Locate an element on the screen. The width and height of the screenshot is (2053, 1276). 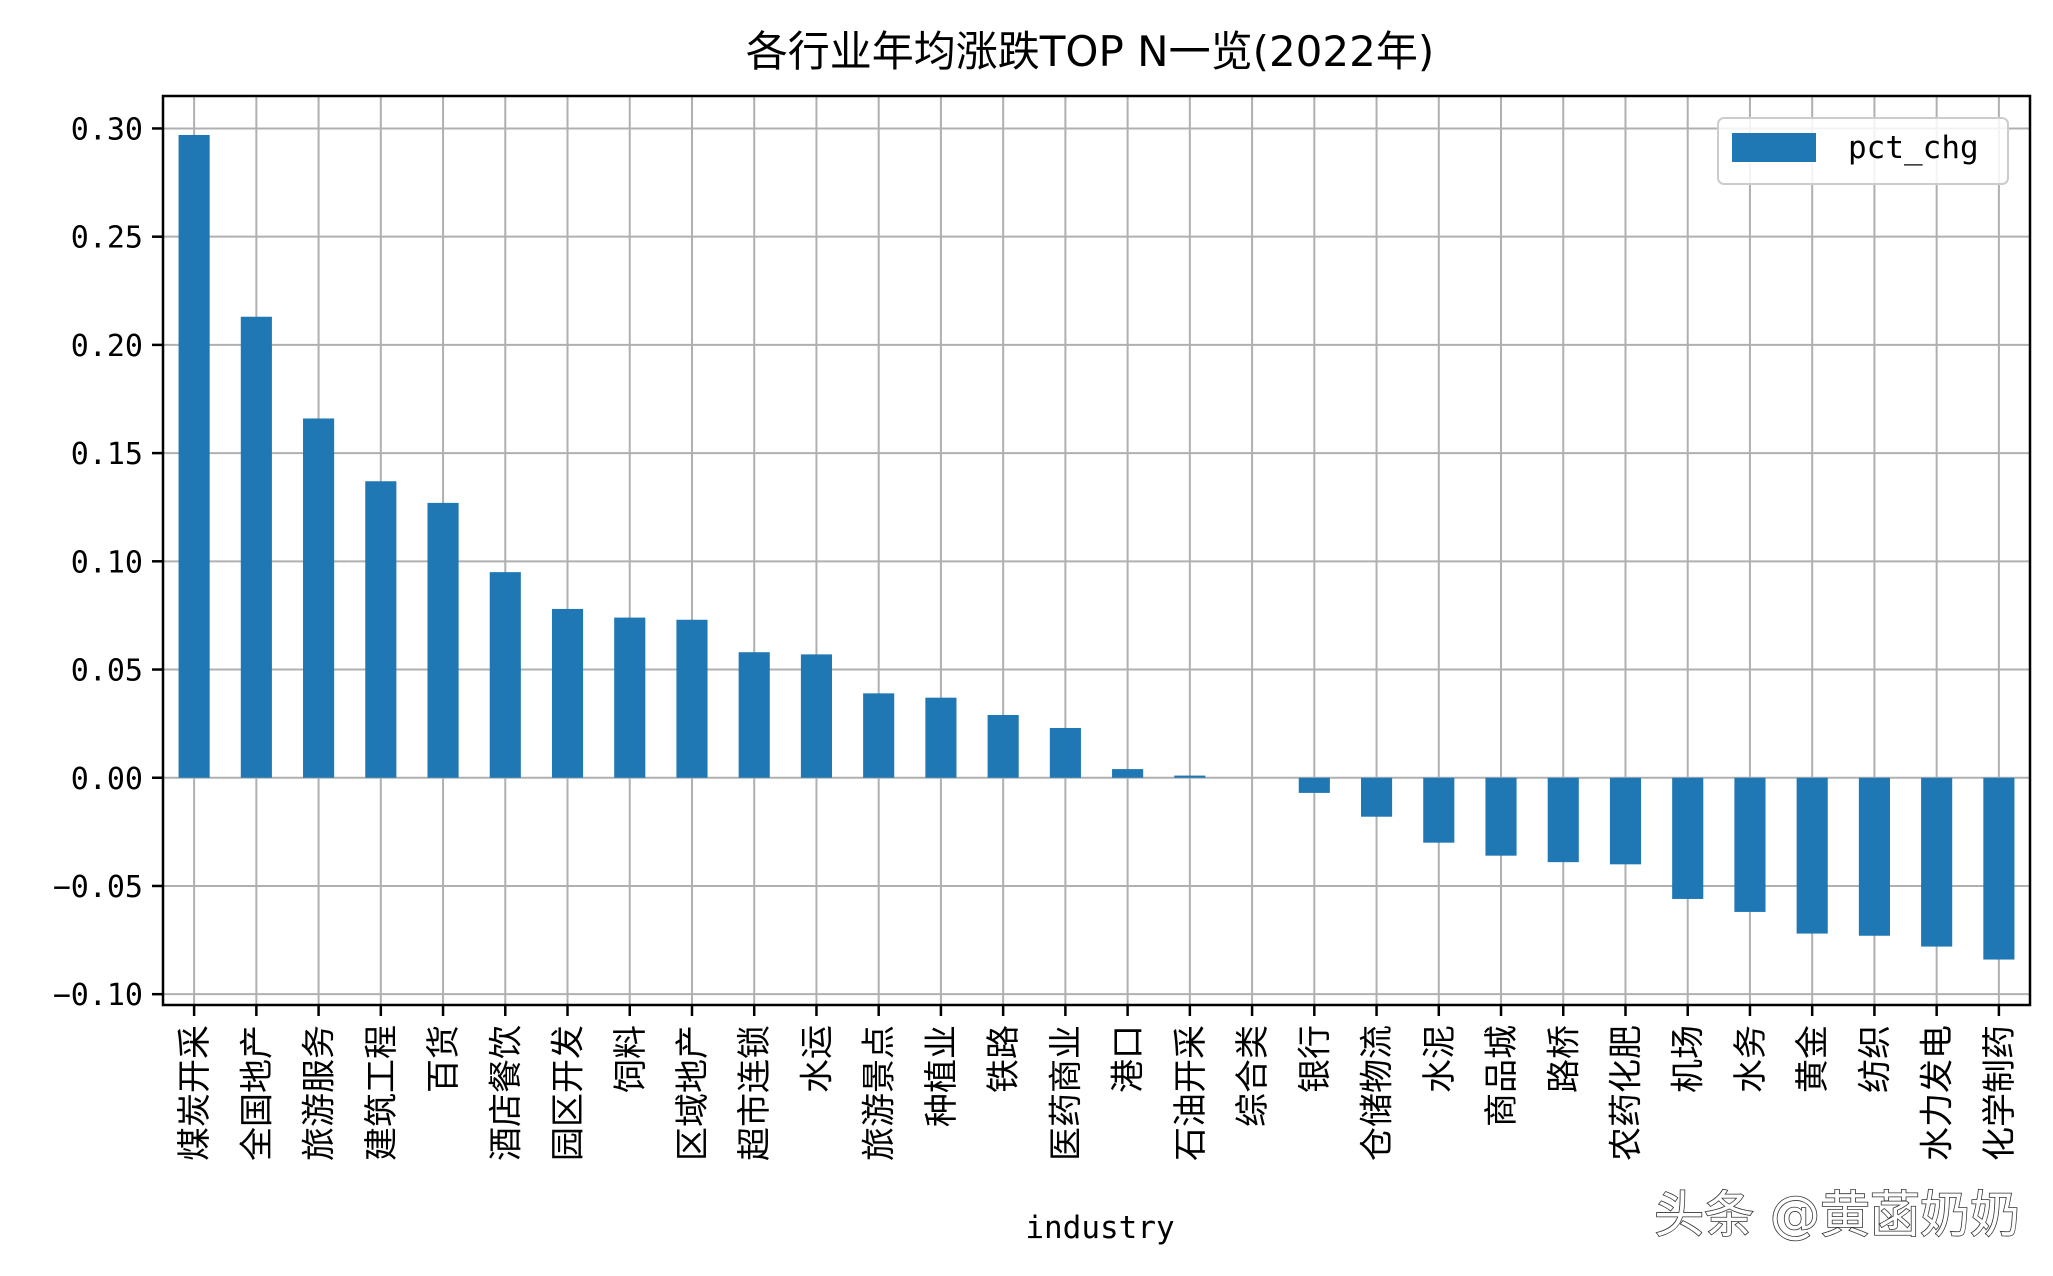
x-tick-label: 水务 is located at coordinates (1751, 1059).